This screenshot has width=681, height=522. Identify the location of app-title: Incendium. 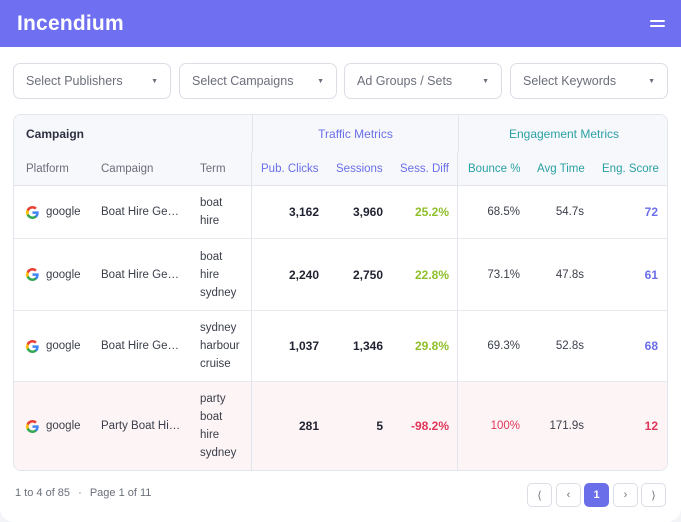
(70, 23).